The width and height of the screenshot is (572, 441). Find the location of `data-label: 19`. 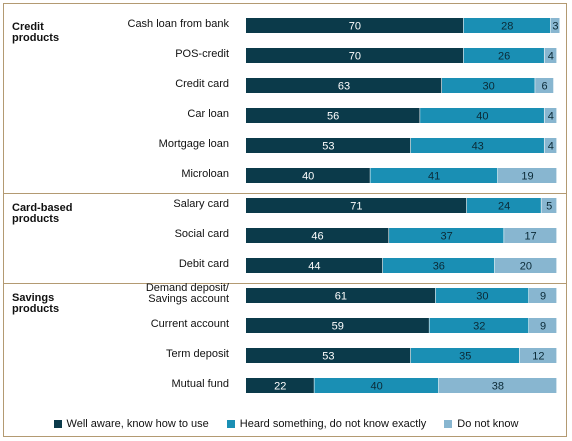

data-label: 19 is located at coordinates (527, 177).